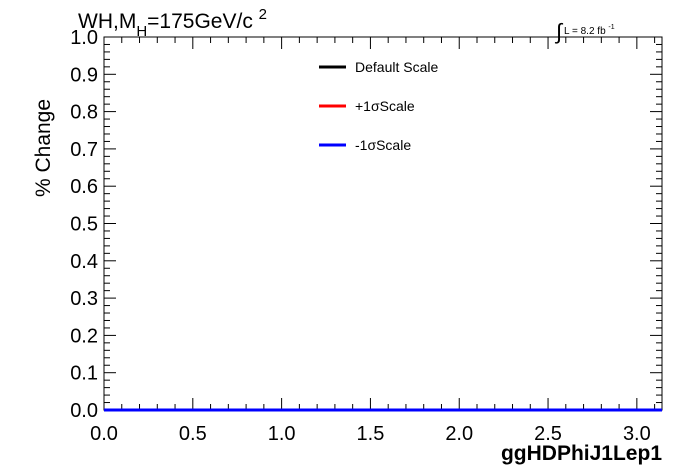 This screenshot has height=472, width=696. I want to click on y-tick-label: 0.9, so click(84, 75).